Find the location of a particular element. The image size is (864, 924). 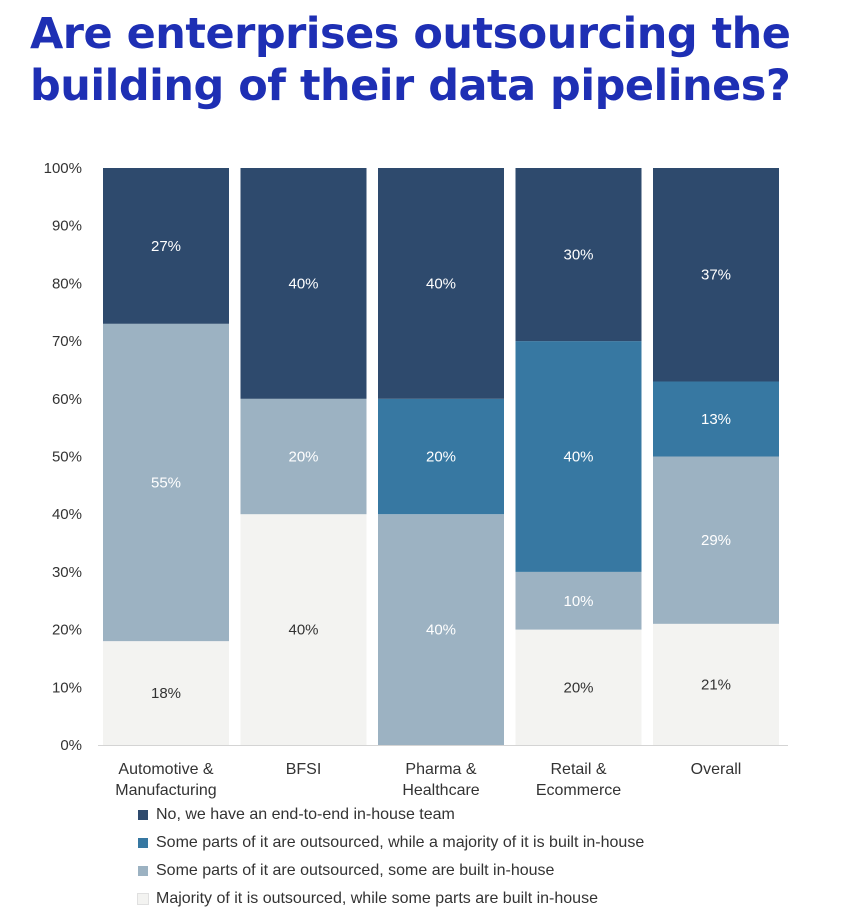

y-tick-label: 40% is located at coordinates (67, 514).